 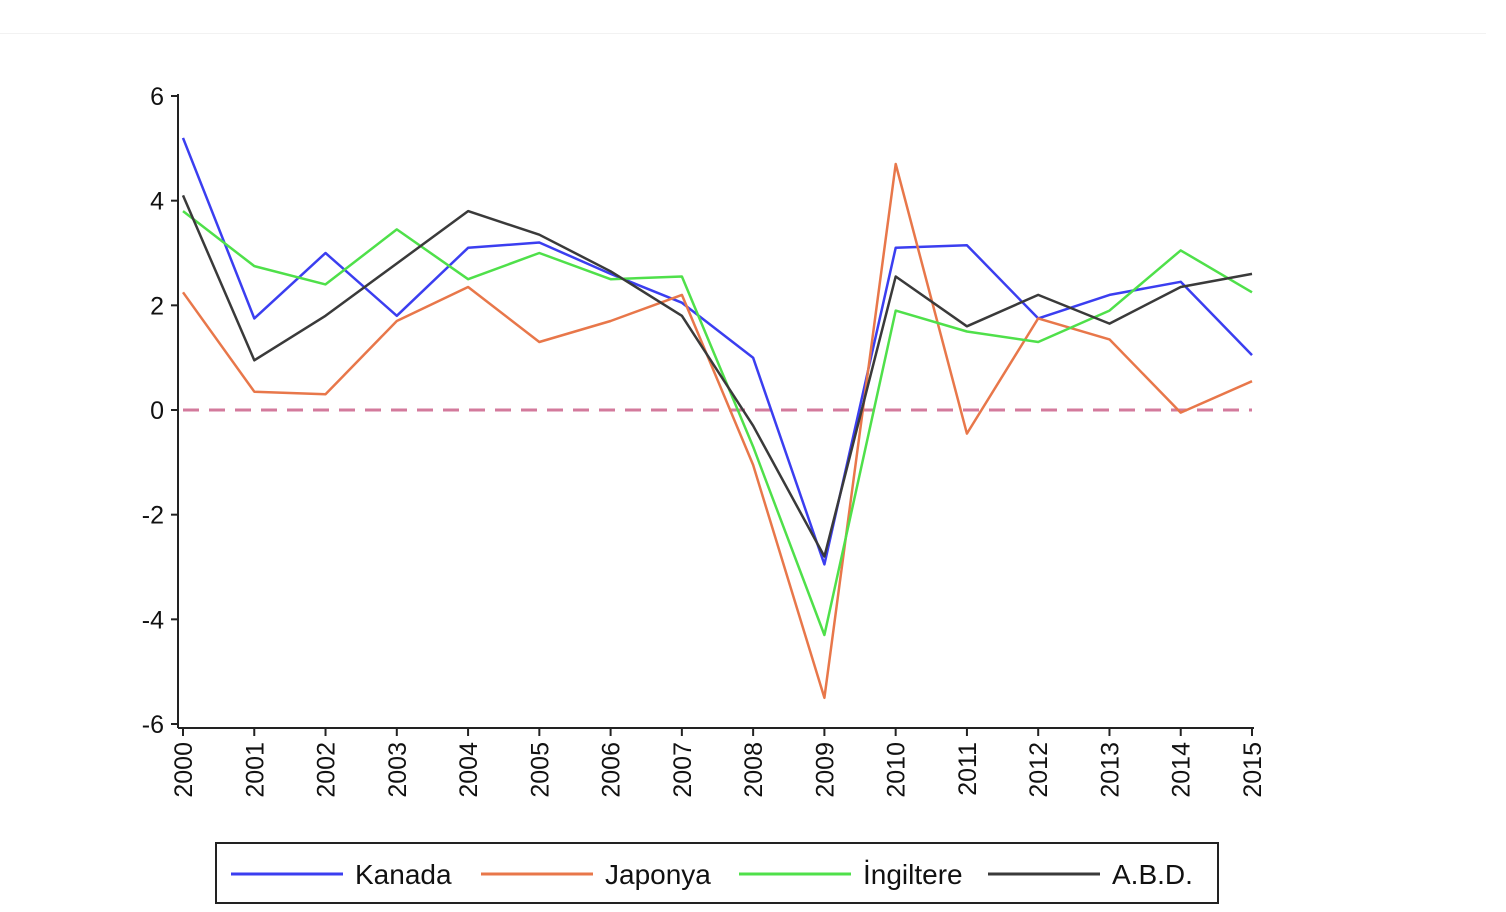 What do you see at coordinates (1152, 874) in the screenshot?
I see `legend-label: A.B.D.` at bounding box center [1152, 874].